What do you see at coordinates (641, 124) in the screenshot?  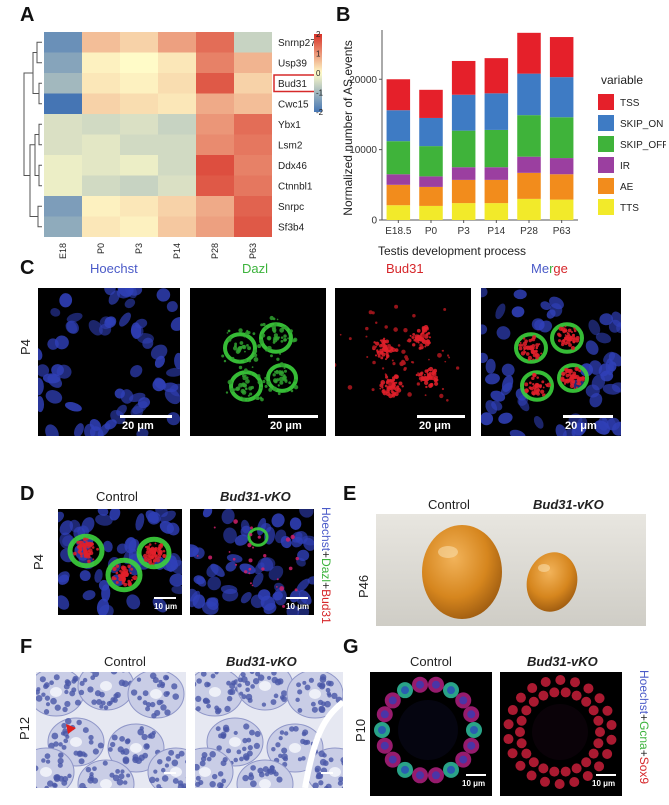 I see `legend-entry: SKIP_ON` at bounding box center [641, 124].